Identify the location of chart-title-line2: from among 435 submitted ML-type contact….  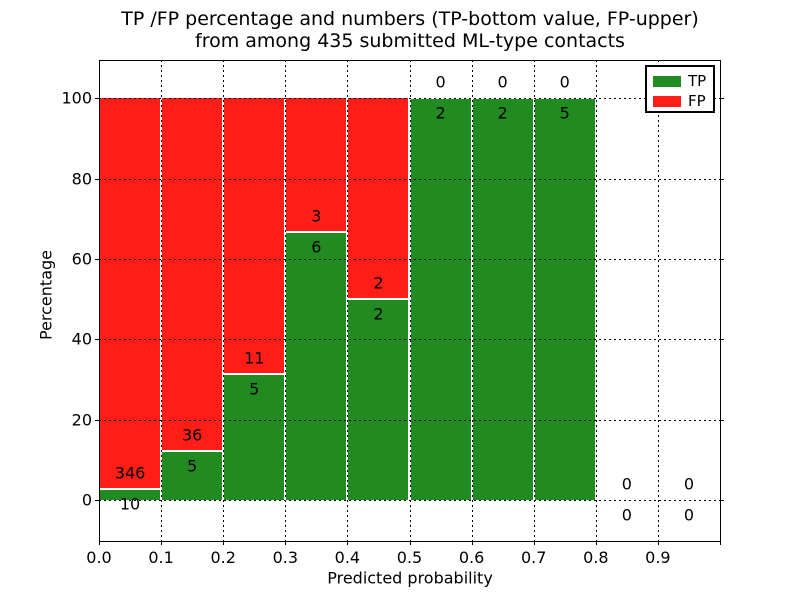
(410, 41).